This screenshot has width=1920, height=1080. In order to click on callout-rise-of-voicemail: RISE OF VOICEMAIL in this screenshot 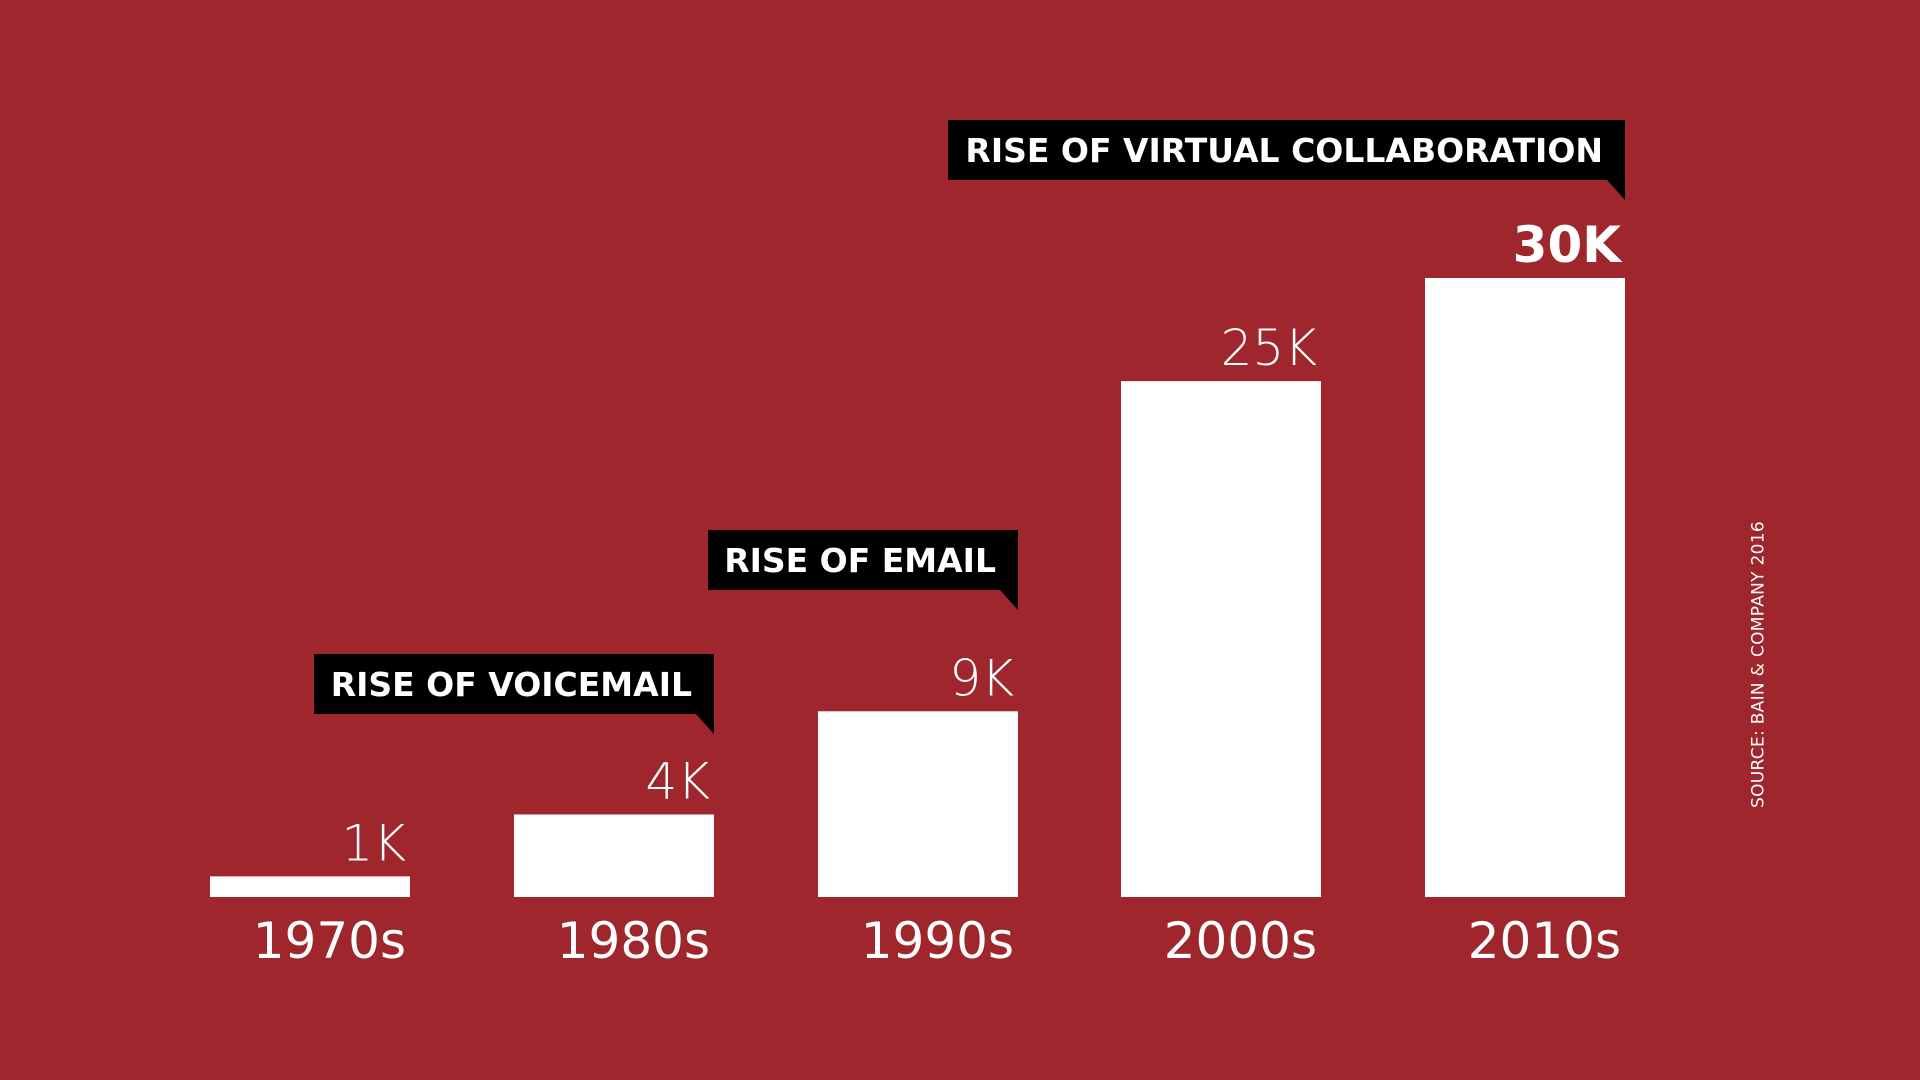, I will do `click(514, 694)`.